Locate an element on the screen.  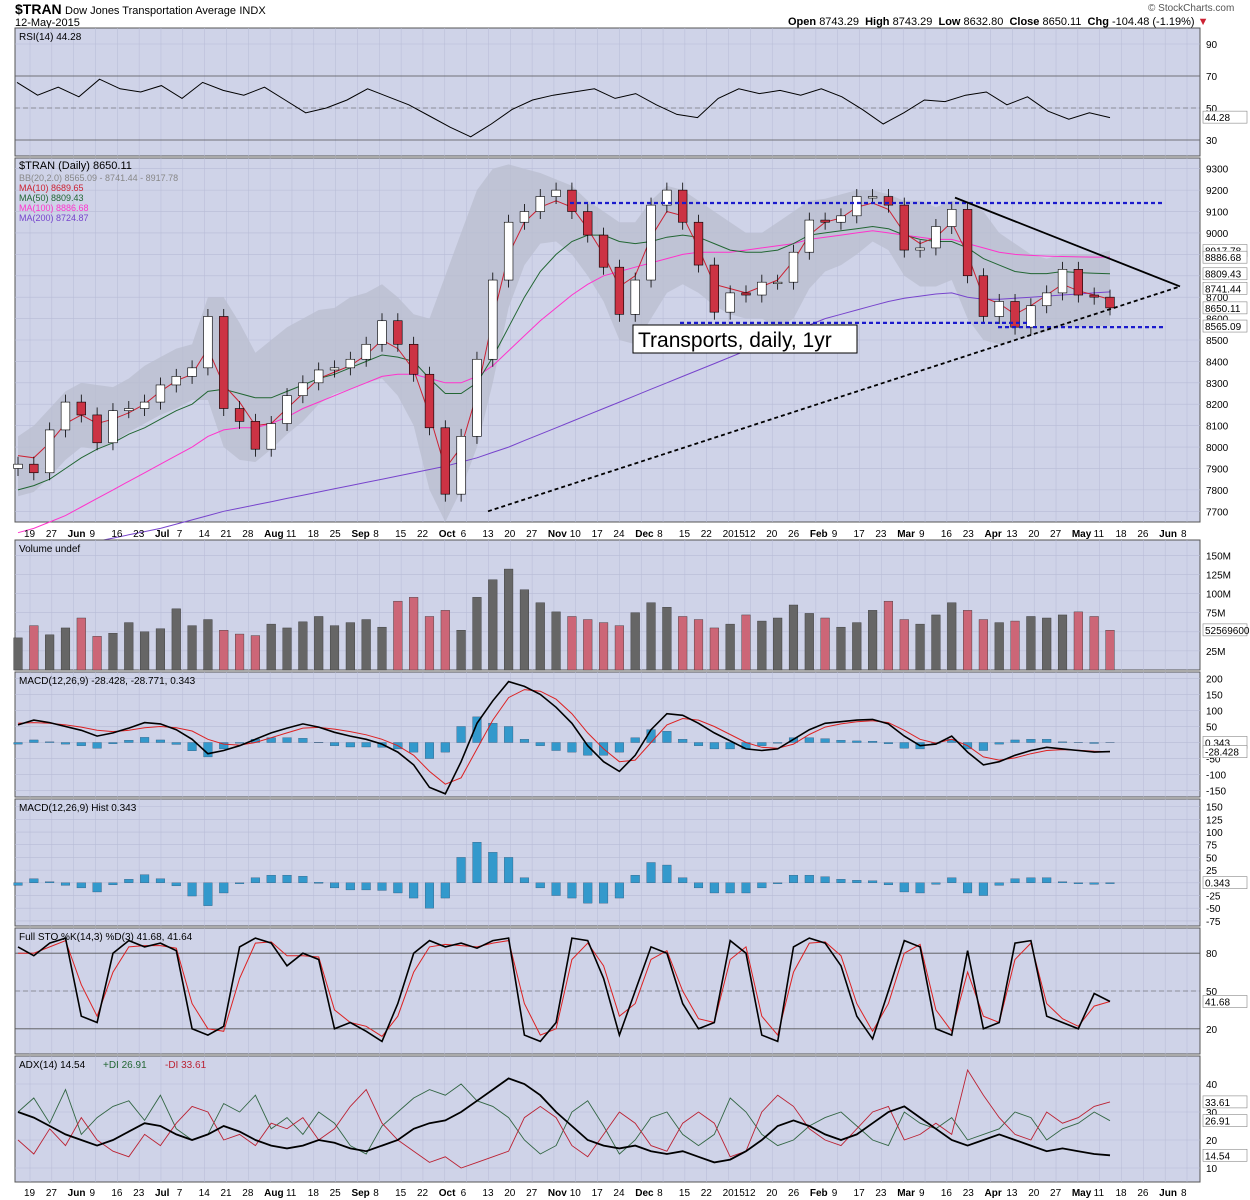
minus-di-tag: 33.61 is located at coordinates (1217, 1103).